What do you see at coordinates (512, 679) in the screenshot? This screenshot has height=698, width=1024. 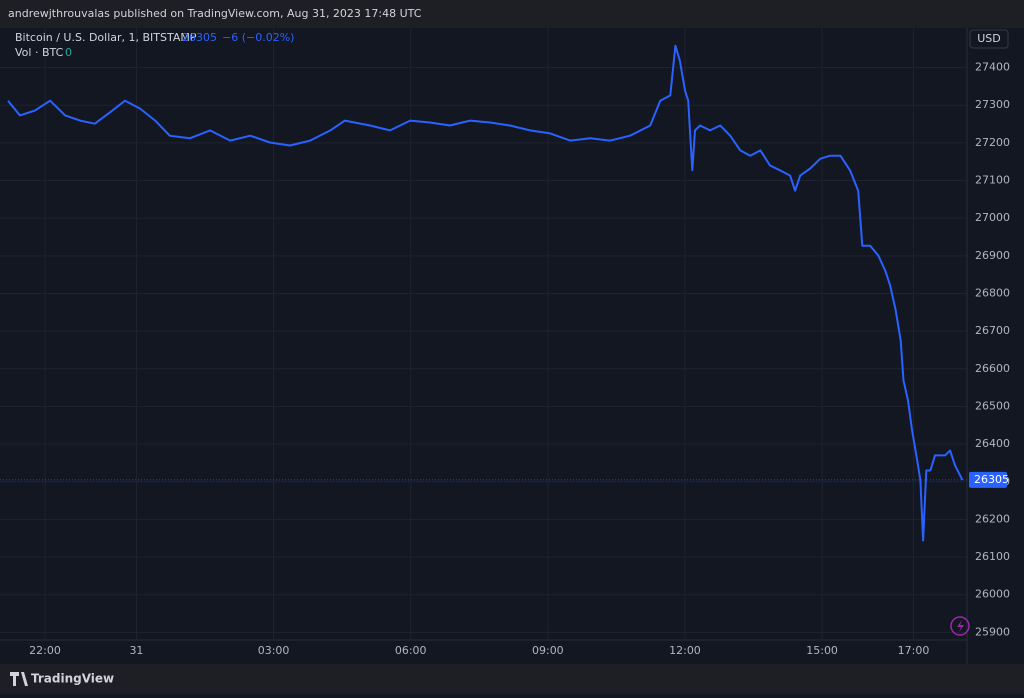 I see `footer-bar` at bounding box center [512, 679].